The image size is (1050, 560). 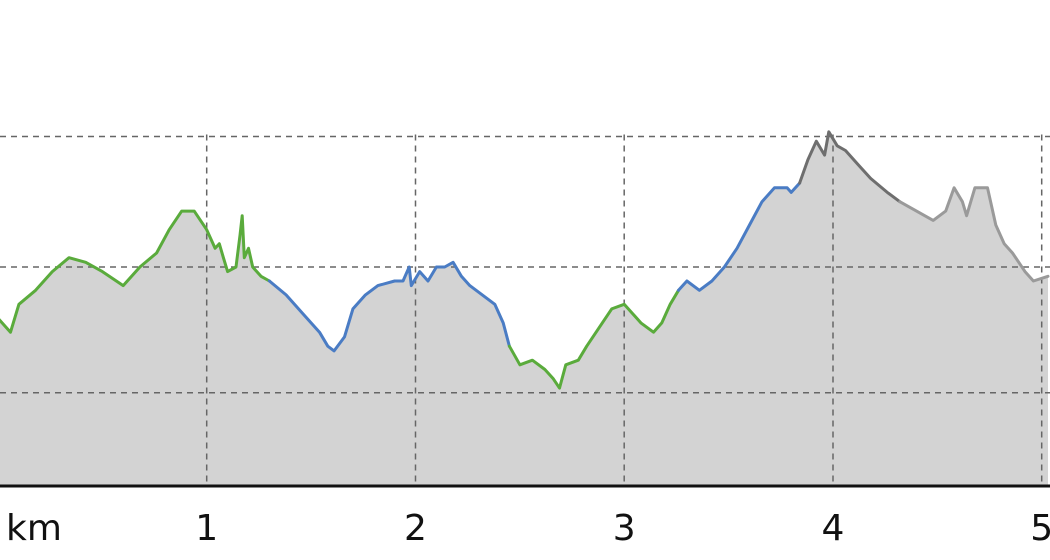 I want to click on x-tick-label: 3, so click(x=624, y=528).